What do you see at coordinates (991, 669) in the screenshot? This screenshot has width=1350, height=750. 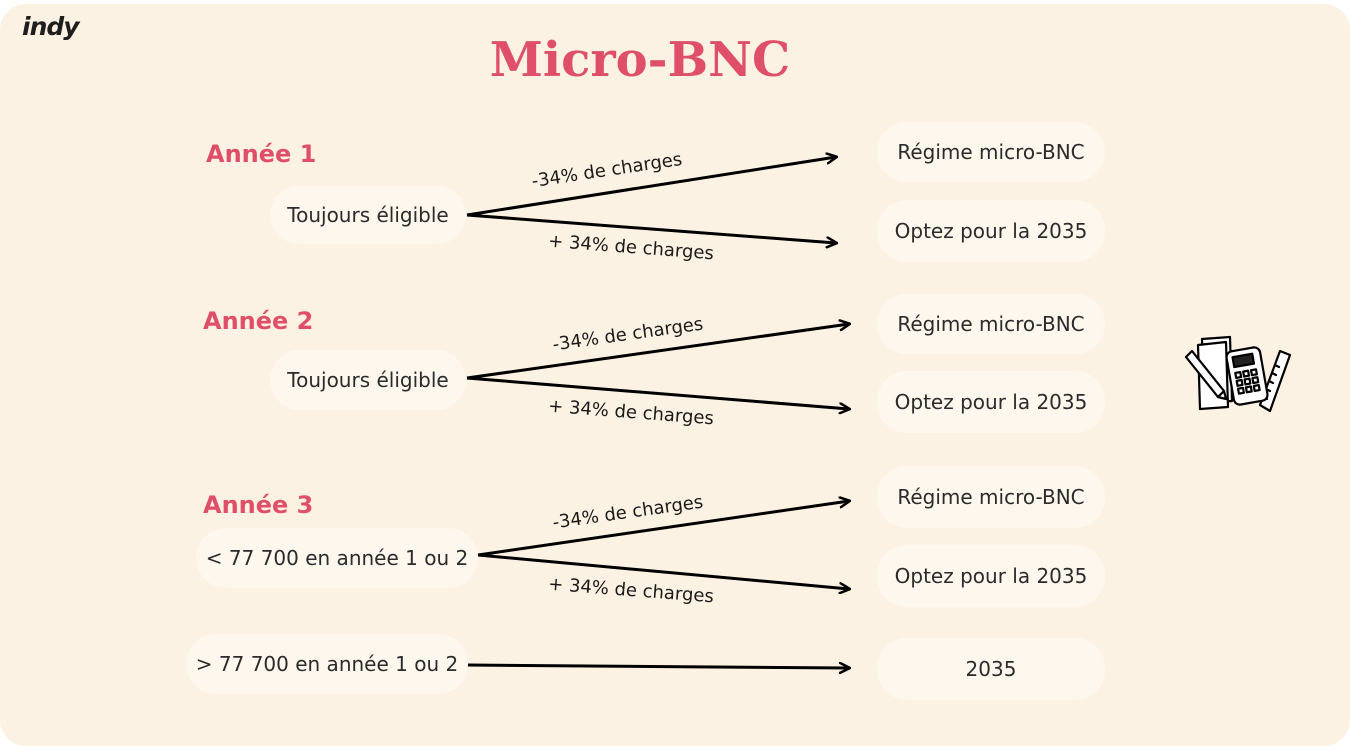 I see `target-node-last: 2035` at bounding box center [991, 669].